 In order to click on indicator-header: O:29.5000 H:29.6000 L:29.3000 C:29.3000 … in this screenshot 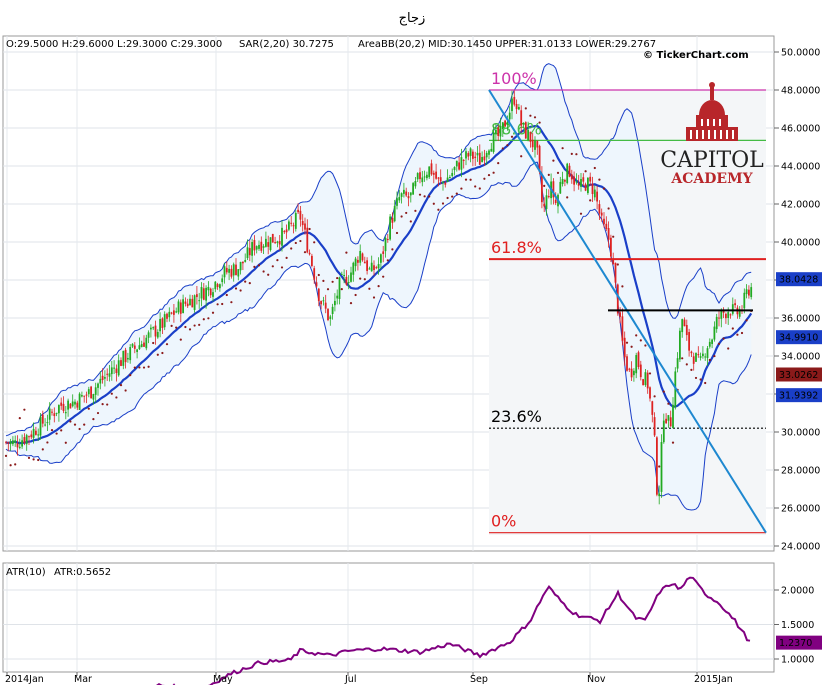, I will do `click(331, 44)`.